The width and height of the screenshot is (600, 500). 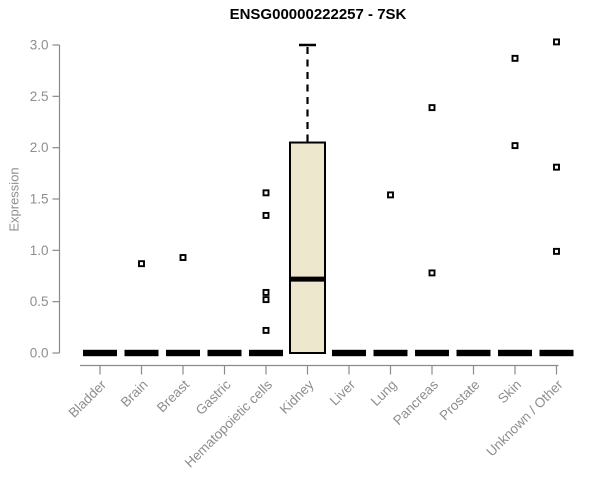 I want to click on y-tick-label: 1.0, so click(x=39, y=250).